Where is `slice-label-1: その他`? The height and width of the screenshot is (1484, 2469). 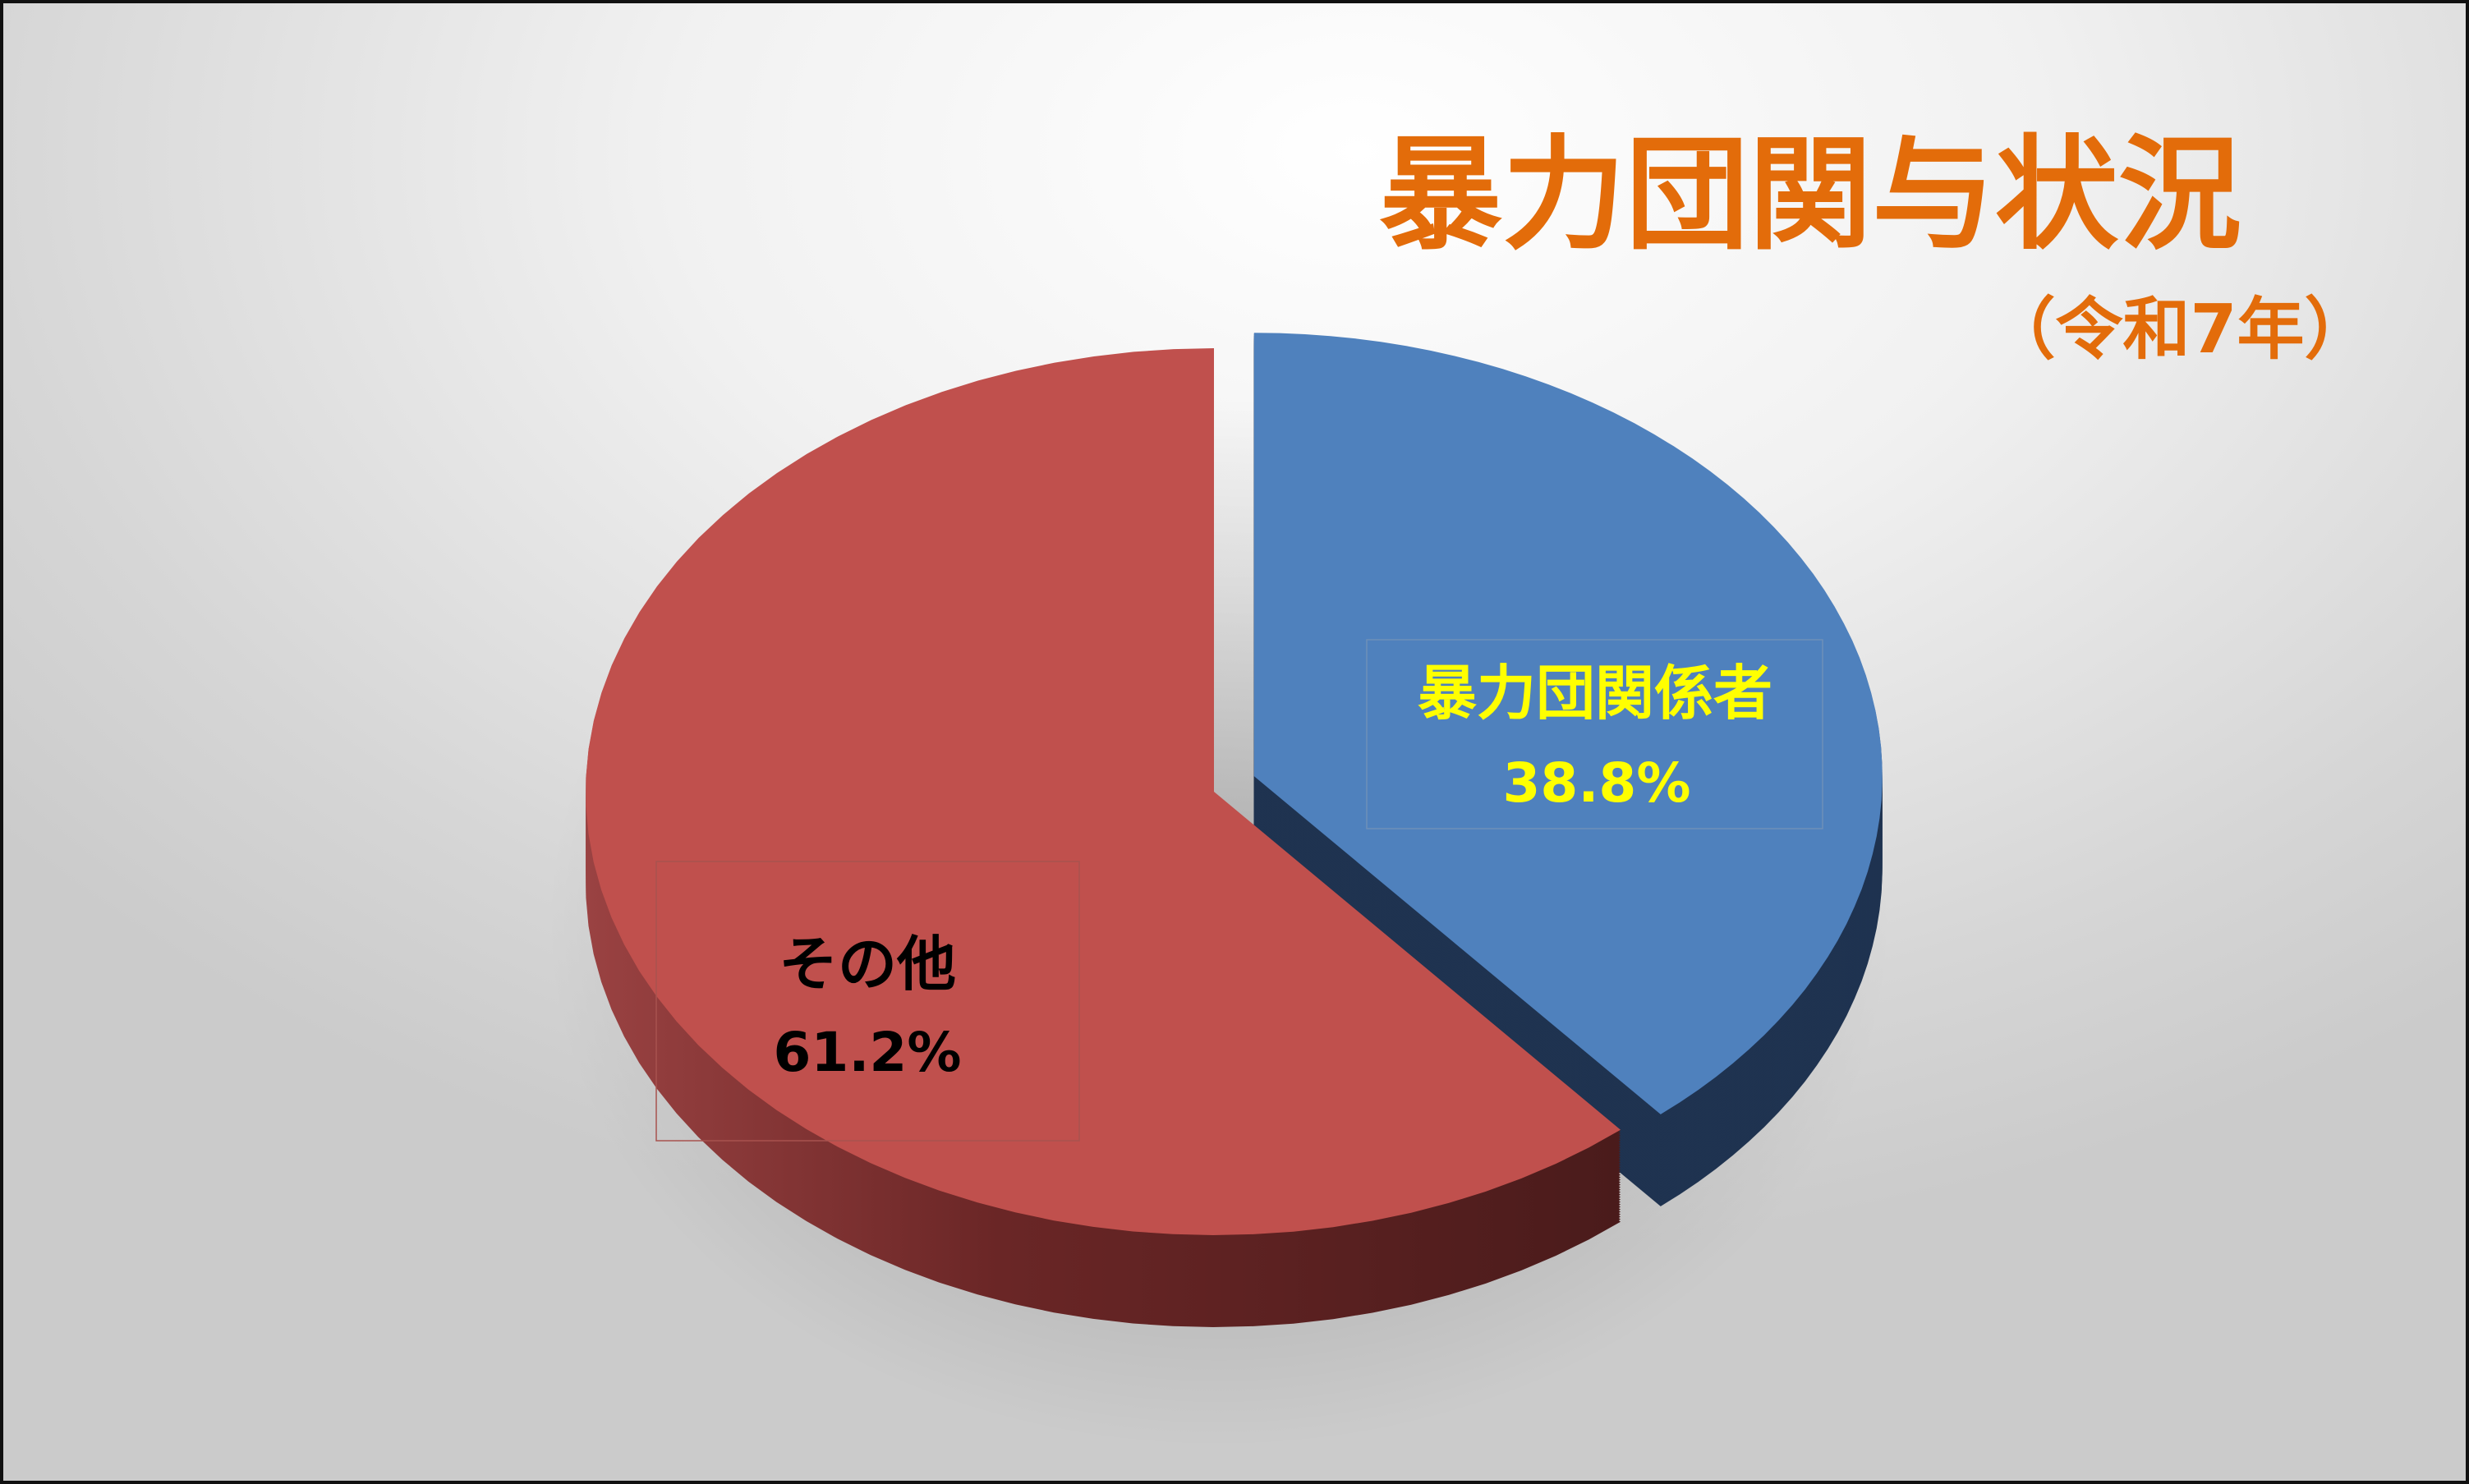
slice-label-1: その他 is located at coordinates (868, 965).